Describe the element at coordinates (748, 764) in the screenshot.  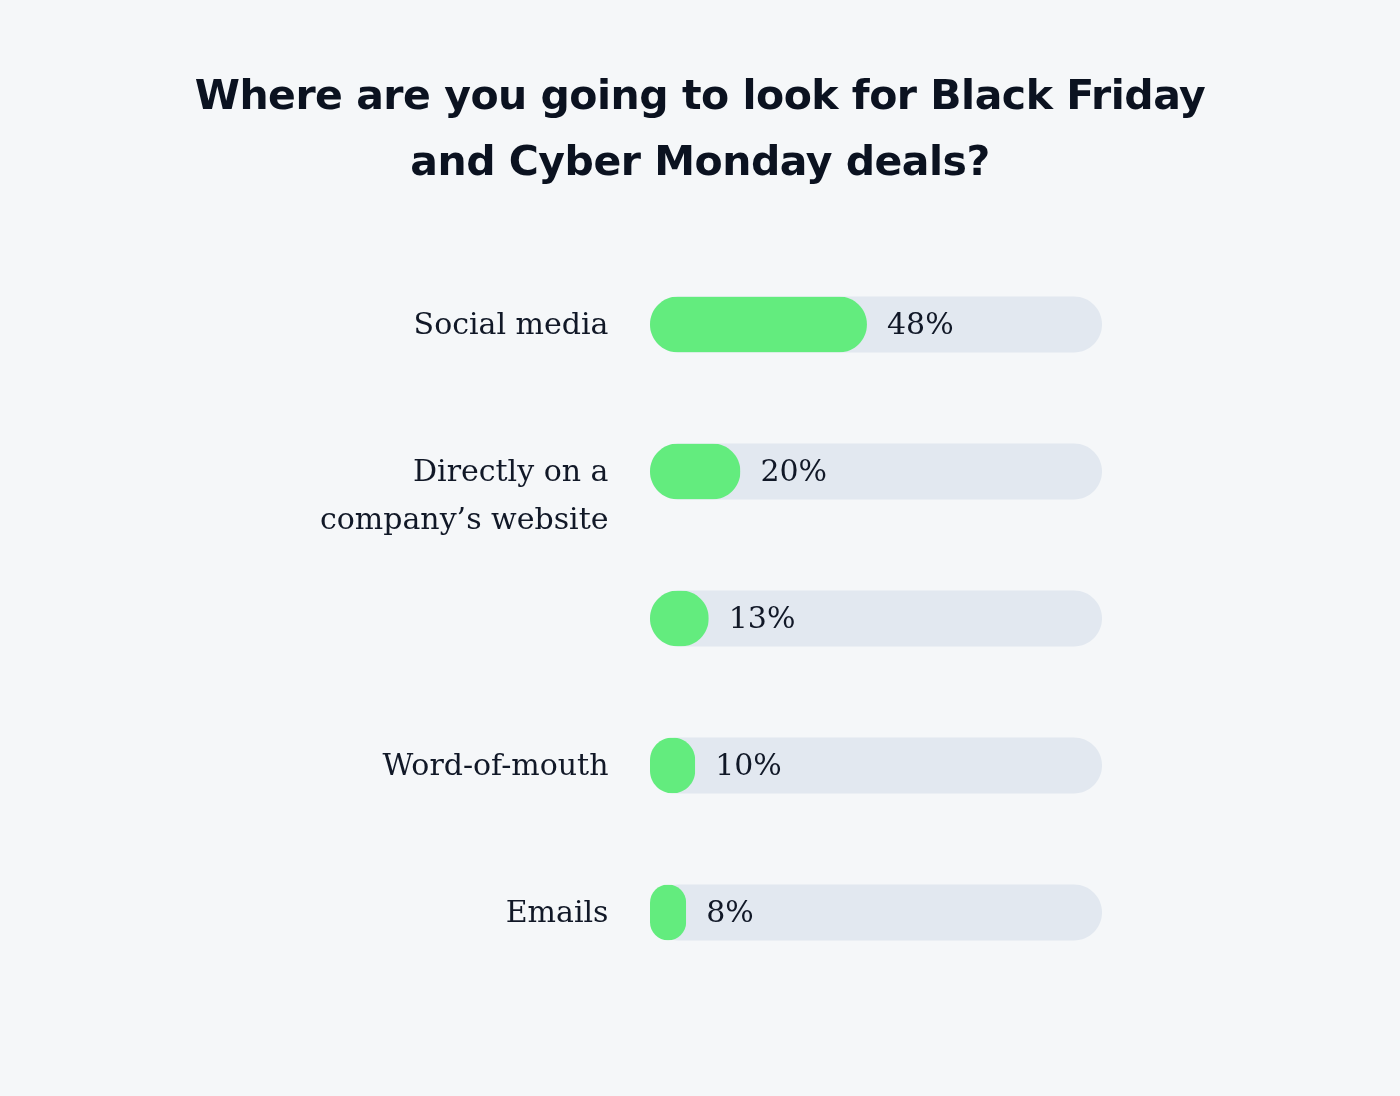
I see `data-label: 10%` at that location.